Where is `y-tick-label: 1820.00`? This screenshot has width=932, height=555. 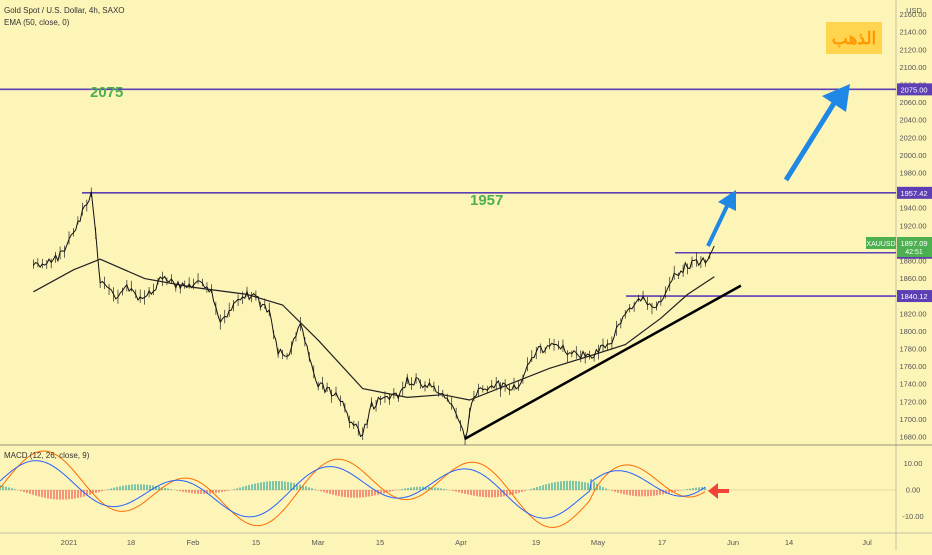 y-tick-label: 1820.00 is located at coordinates (912, 313).